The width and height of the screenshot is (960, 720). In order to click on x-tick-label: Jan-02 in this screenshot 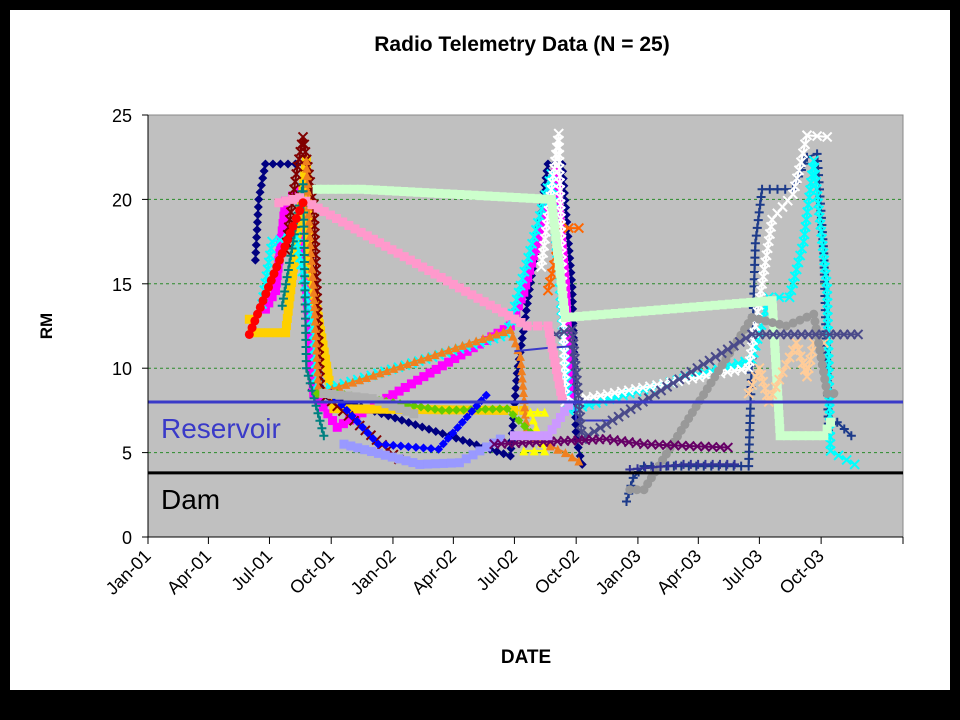, I will do `click(373, 572)`.